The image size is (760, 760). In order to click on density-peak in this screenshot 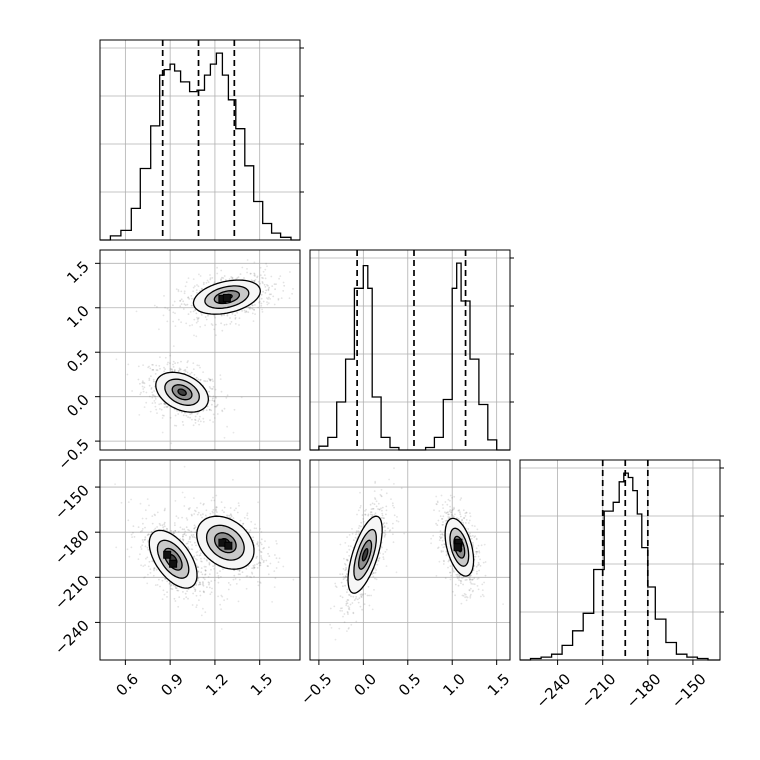, I will do `click(457, 547)`.